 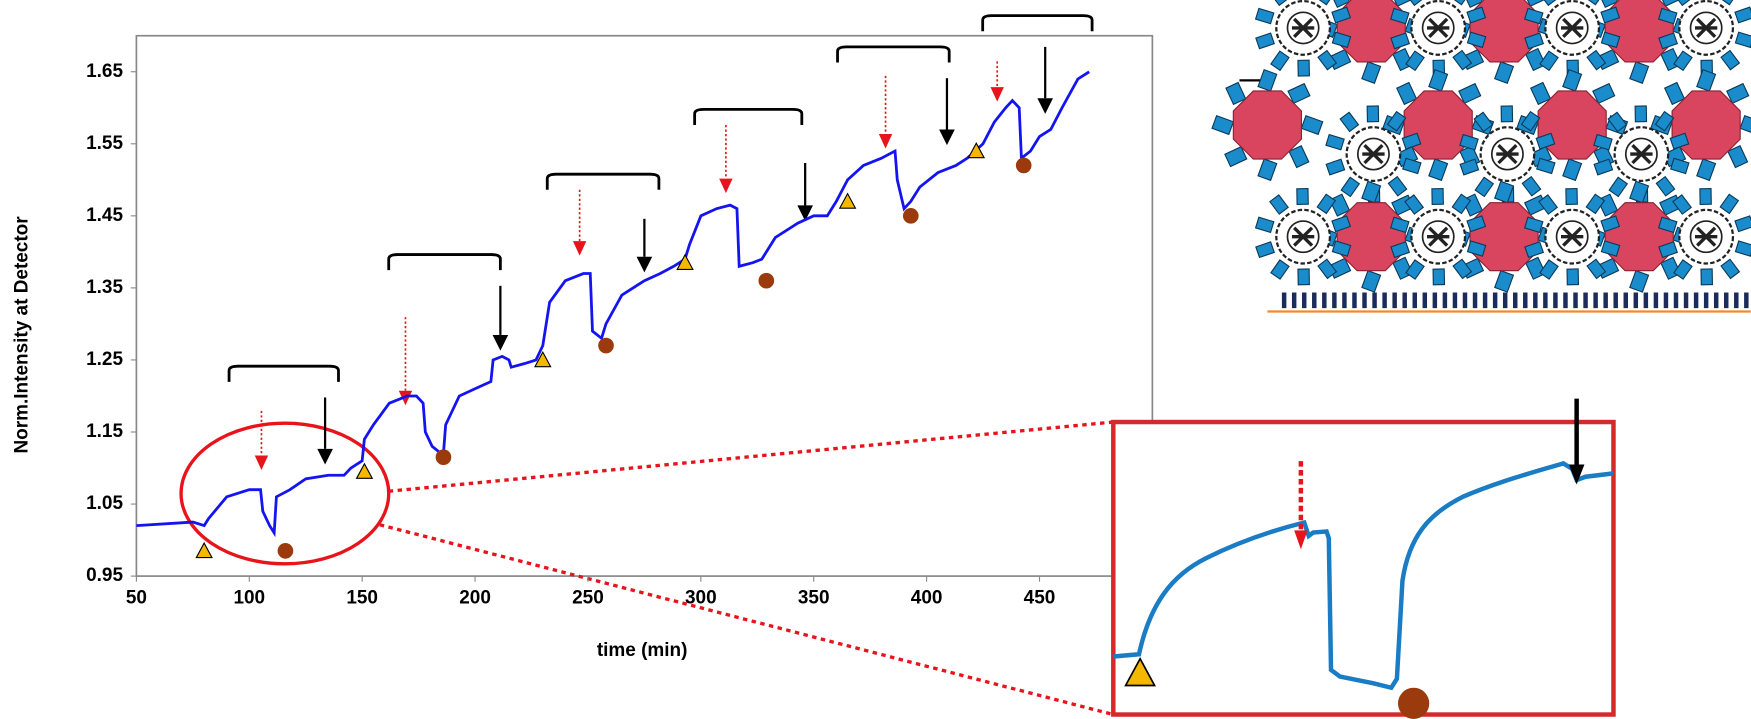 I want to click on x-tick-label: 50, so click(x=136, y=597).